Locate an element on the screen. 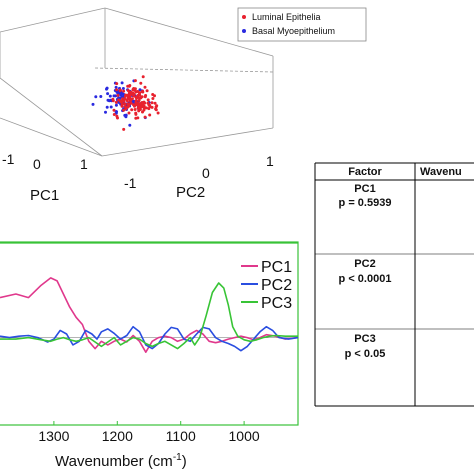 The height and width of the screenshot is (474, 474). series-line-pc1 is located at coordinates (149, 315).